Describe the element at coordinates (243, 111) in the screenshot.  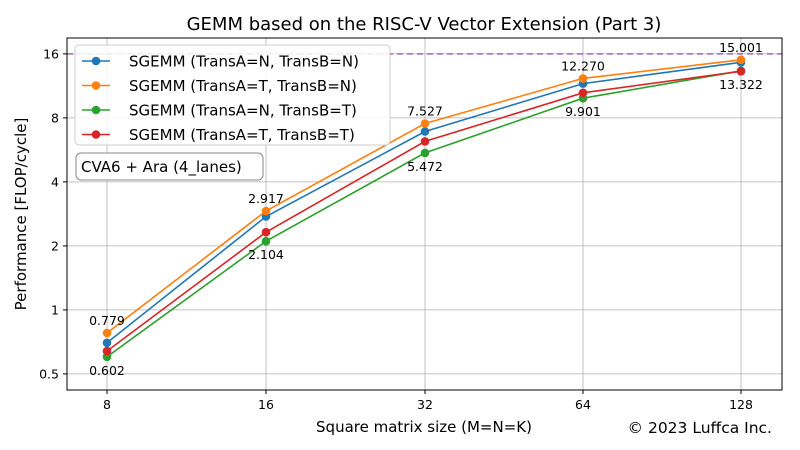
I see `legend-label: SGEMM (TransA=N, TransB=T)` at that location.